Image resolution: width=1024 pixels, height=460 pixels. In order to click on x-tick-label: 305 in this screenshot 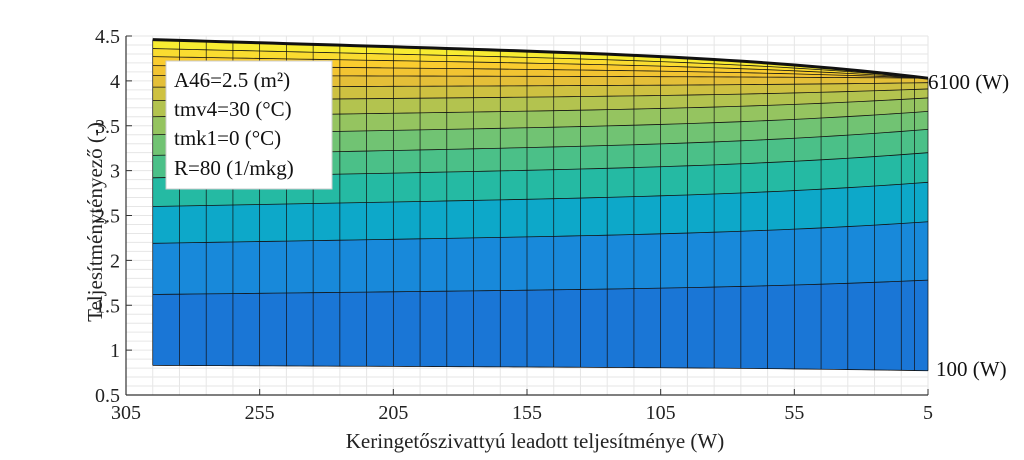, I will do `click(126, 413)`.